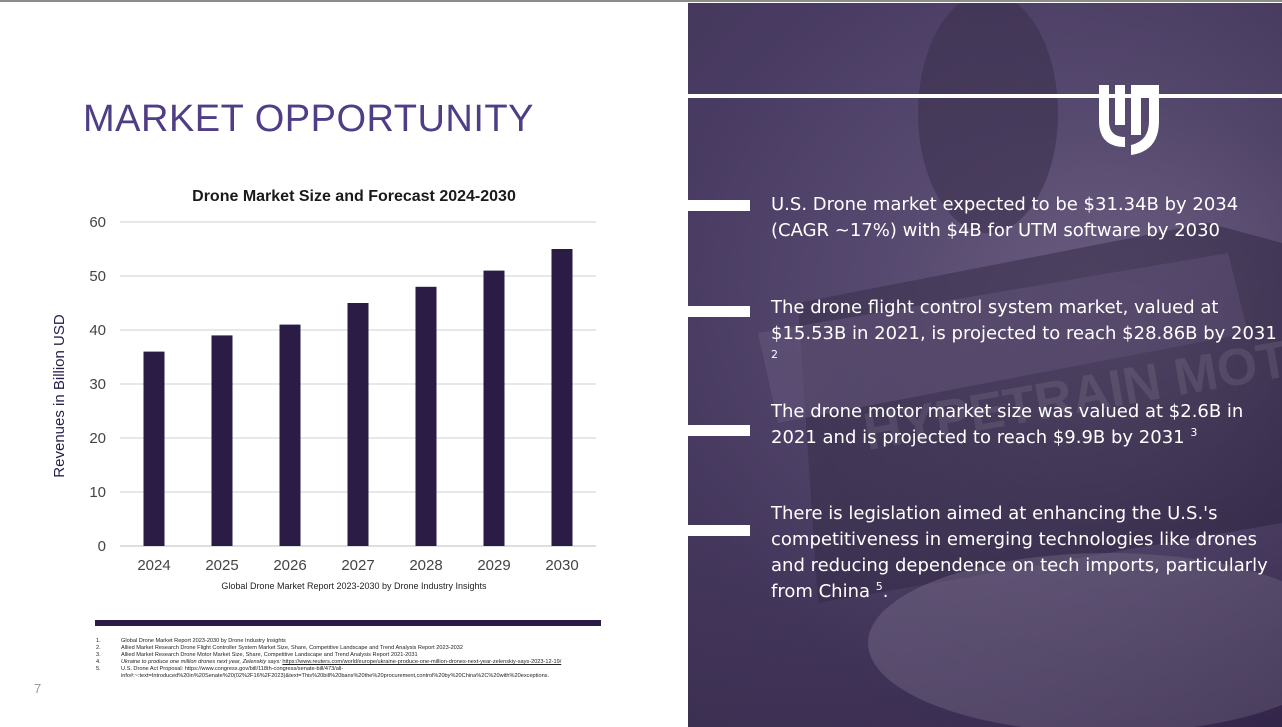 The image size is (1282, 727). What do you see at coordinates (102, 546) in the screenshot?
I see `y-tick-label: 0` at bounding box center [102, 546].